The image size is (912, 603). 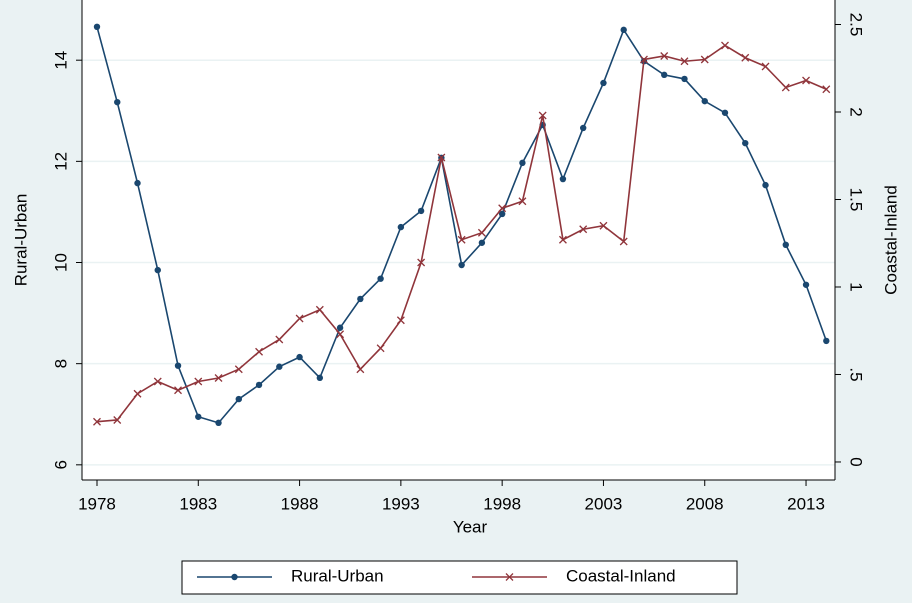 I want to click on x-tick-label: 1983, so click(x=198, y=503).